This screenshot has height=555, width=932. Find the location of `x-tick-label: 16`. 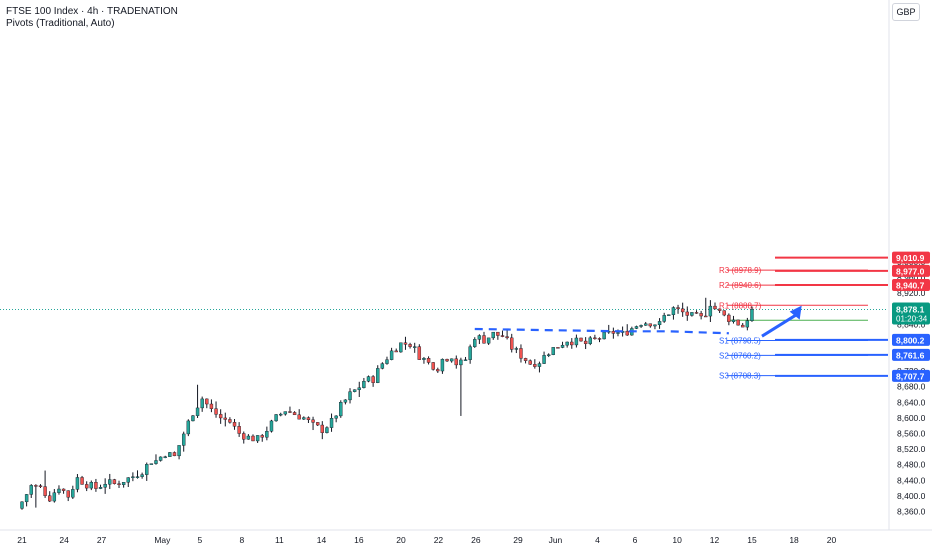

x-tick-label: 16 is located at coordinates (359, 540).